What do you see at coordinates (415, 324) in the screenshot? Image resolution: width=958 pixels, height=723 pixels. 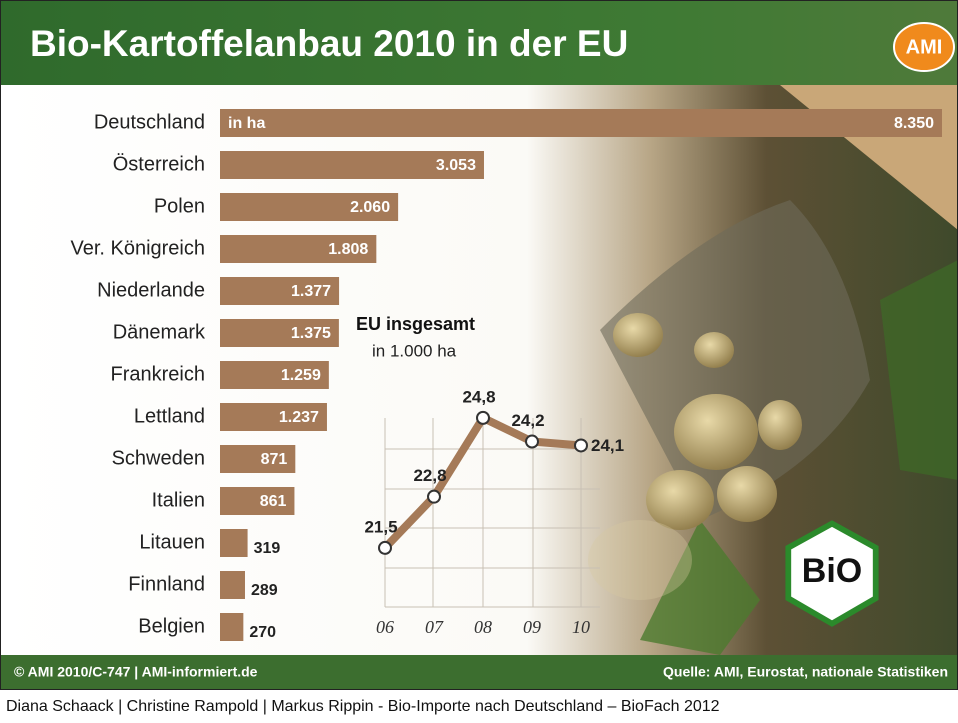 I see `line-title: EU insgesamt` at bounding box center [415, 324].